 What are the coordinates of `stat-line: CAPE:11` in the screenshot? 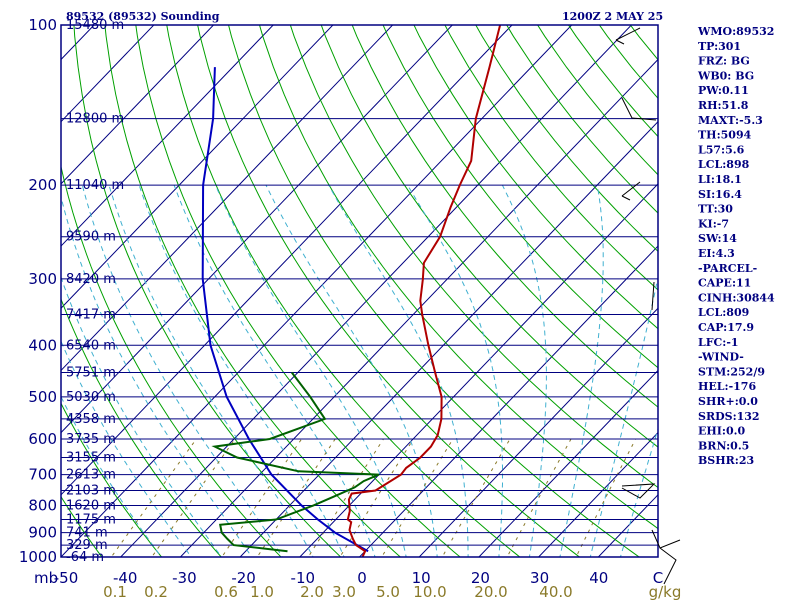 It's located at (724, 283).